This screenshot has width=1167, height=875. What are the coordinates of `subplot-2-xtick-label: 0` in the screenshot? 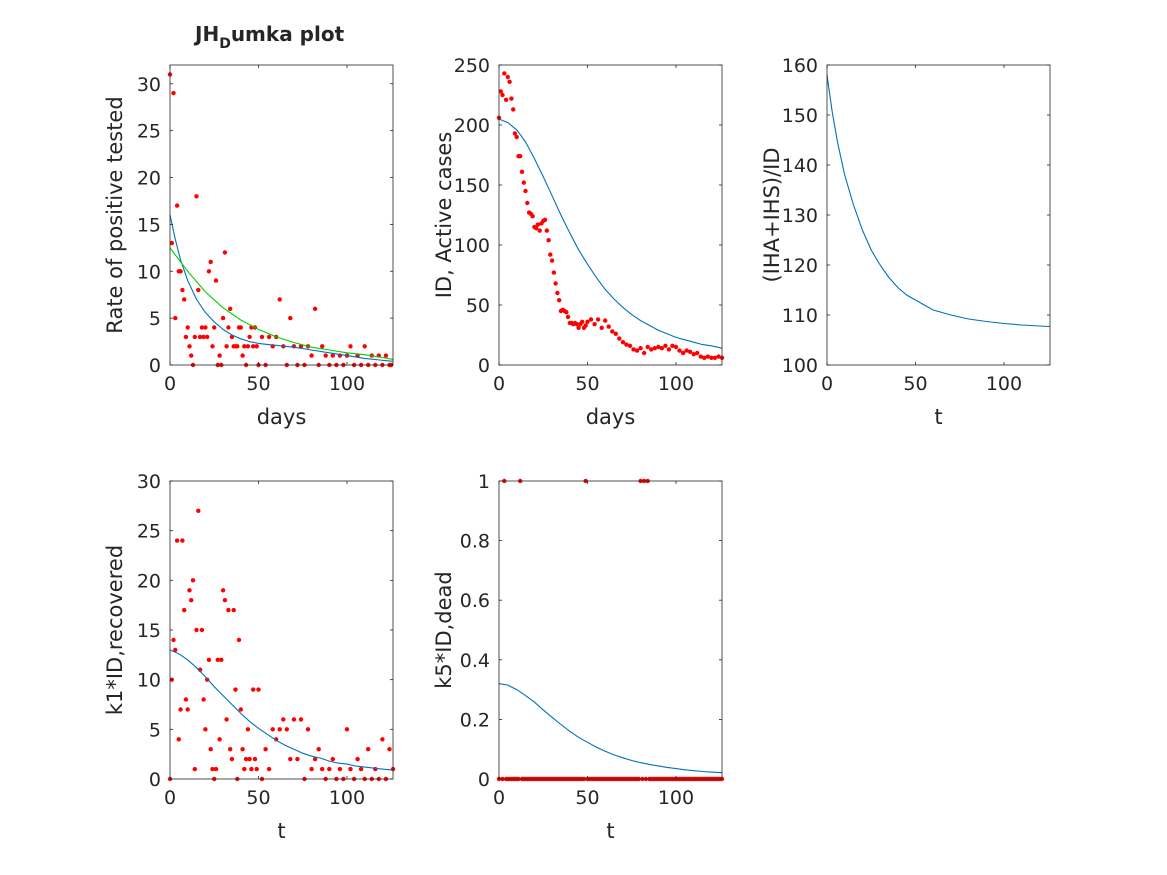 It's located at (499, 384).